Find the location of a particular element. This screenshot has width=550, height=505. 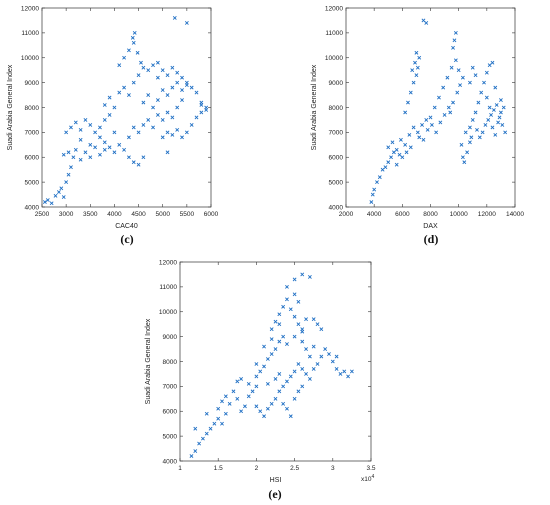

x-axis-label: DAX is located at coordinates (430, 226).